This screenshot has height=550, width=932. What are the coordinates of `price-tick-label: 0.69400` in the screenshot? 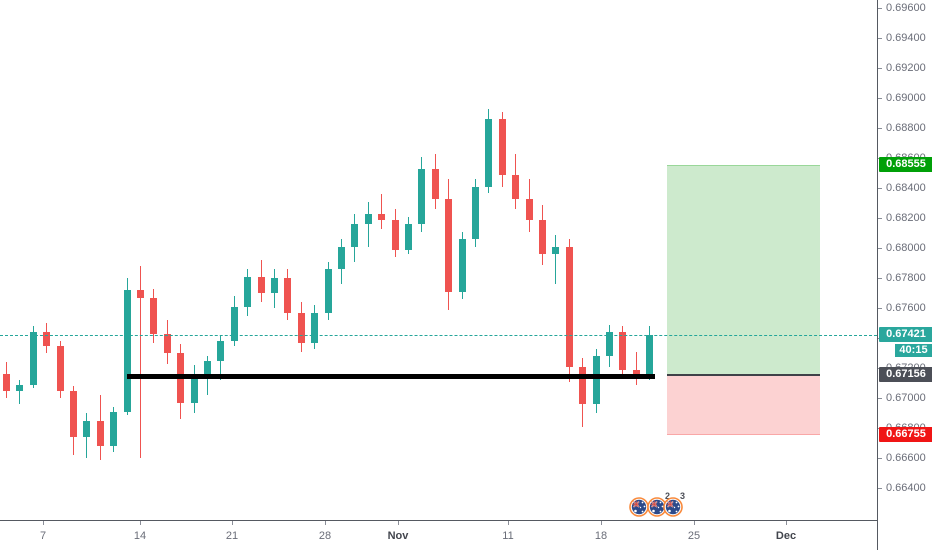 It's located at (906, 38).